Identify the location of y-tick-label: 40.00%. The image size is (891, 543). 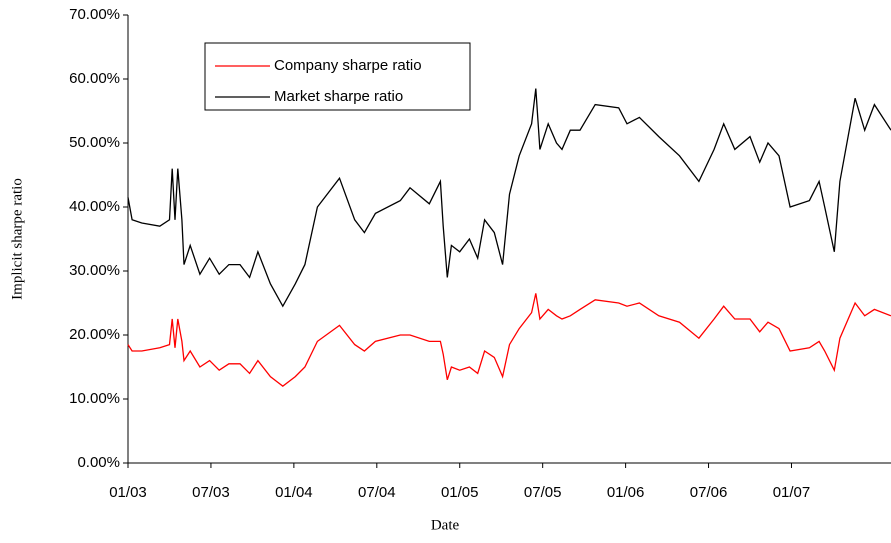
(94, 206).